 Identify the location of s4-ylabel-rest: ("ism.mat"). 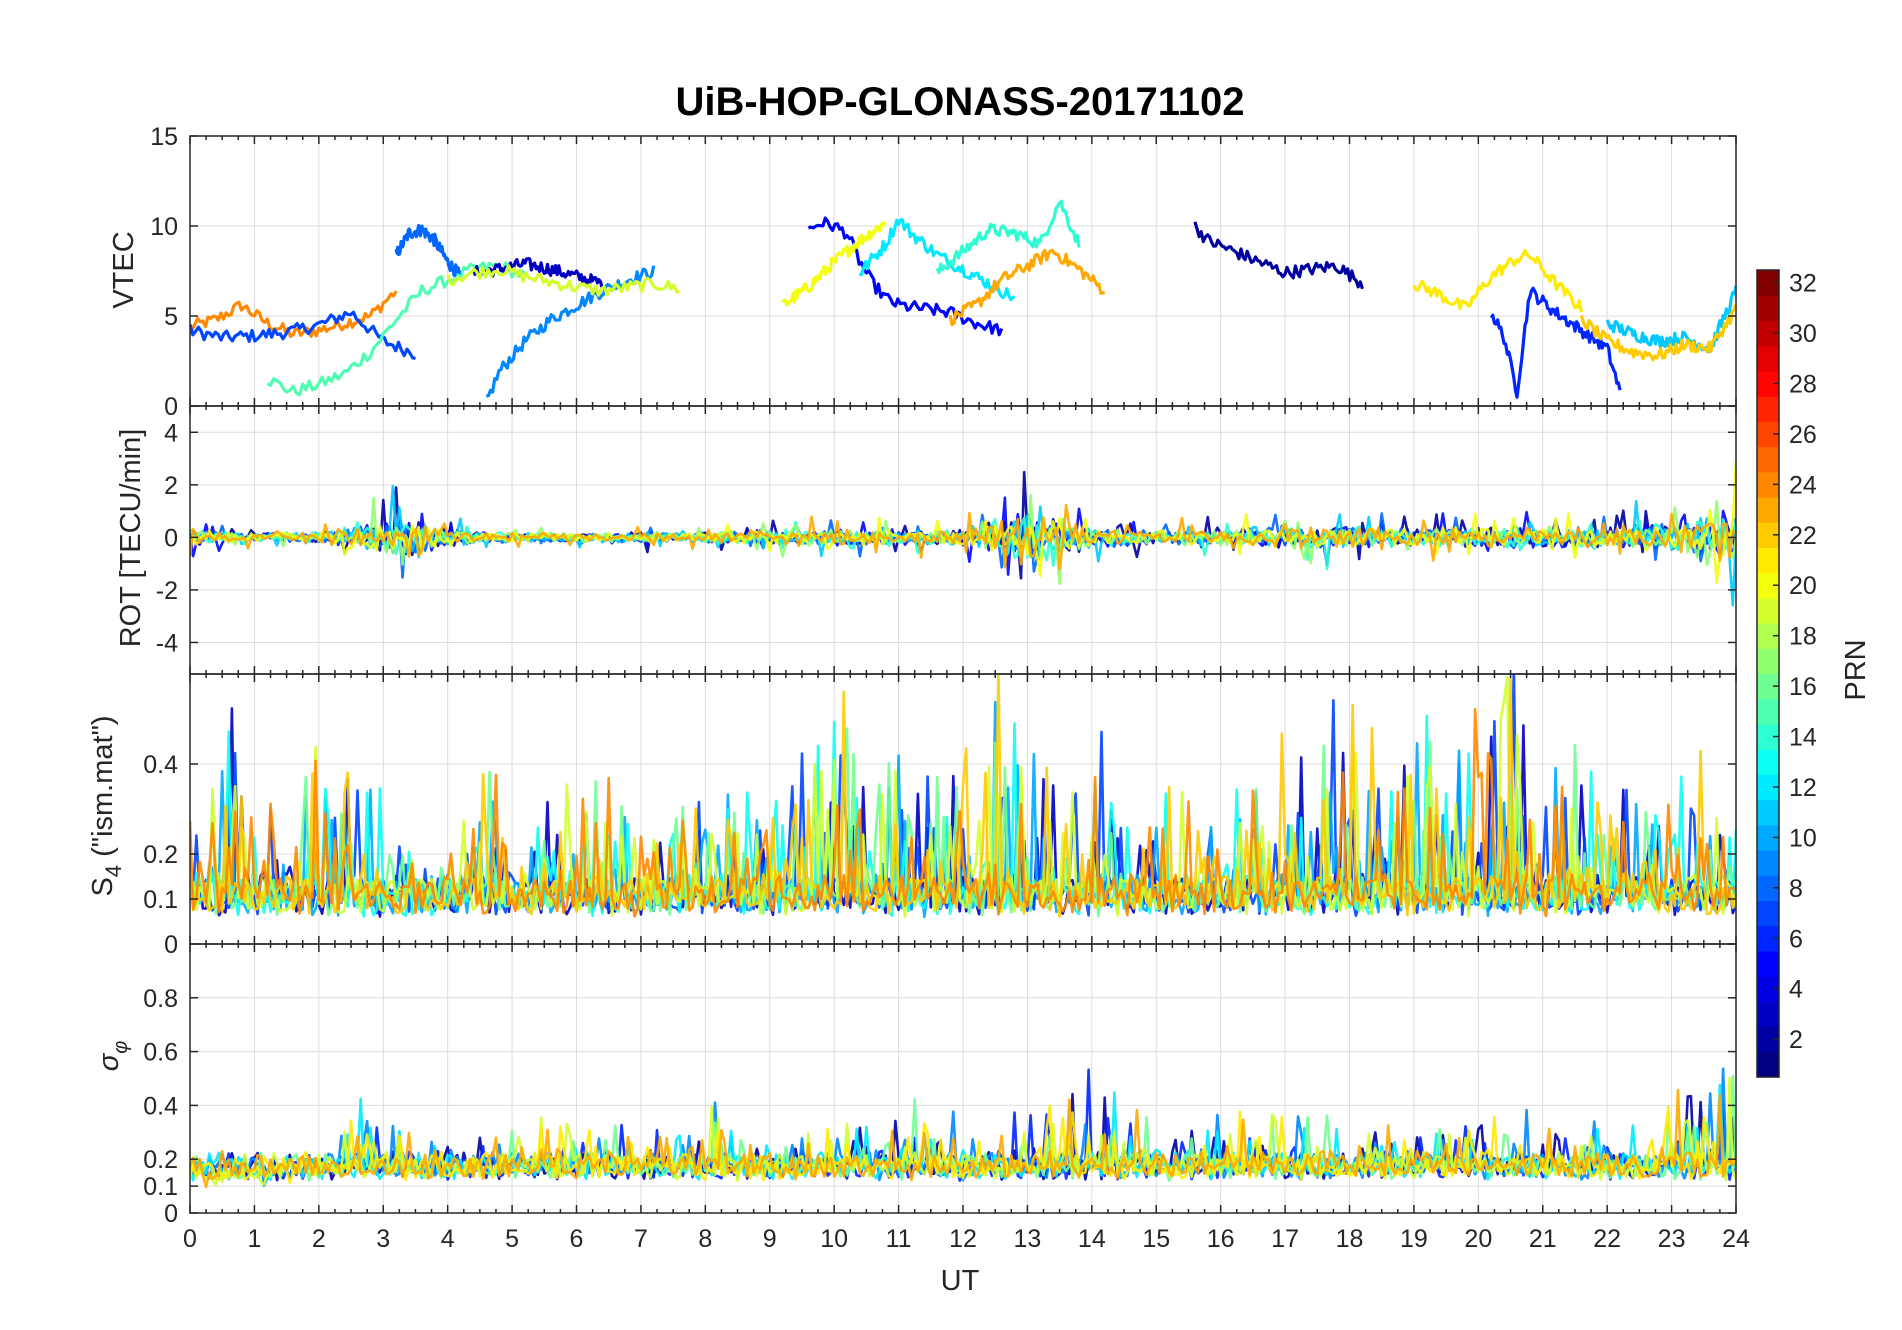
(103, 789).